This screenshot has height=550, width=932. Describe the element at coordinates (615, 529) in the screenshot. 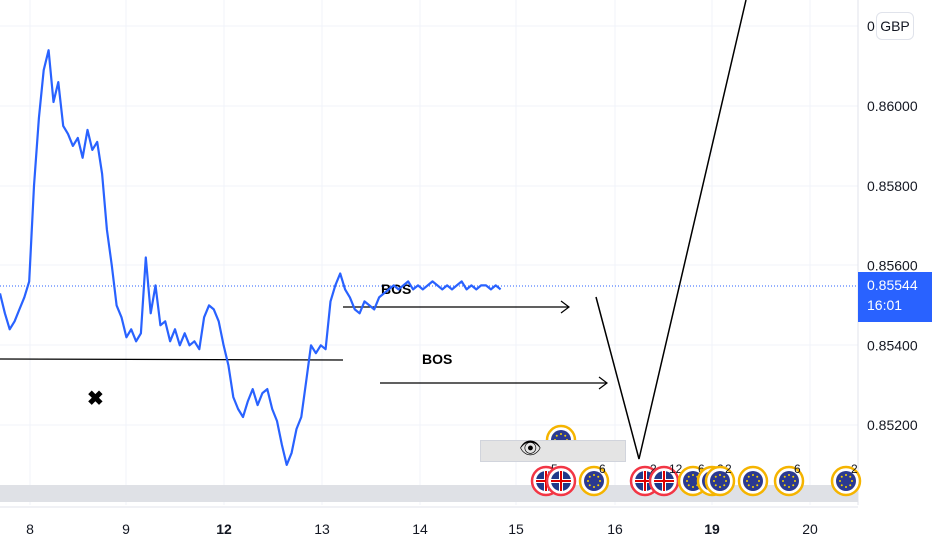

I see `x-tick-label: 16` at that location.